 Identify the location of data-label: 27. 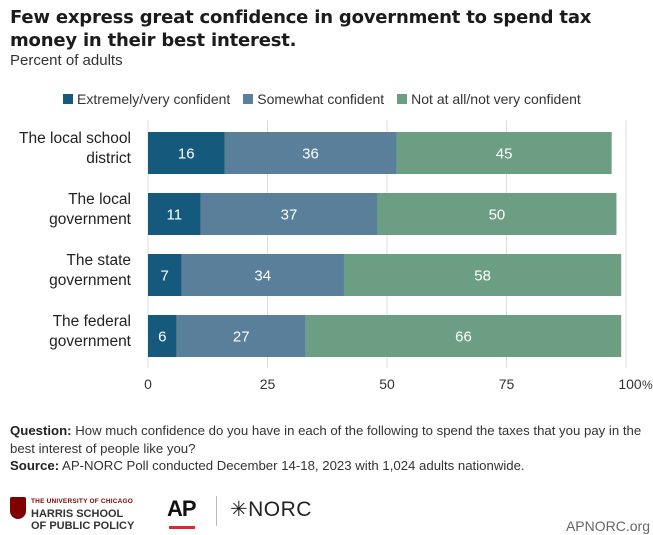
(241, 337).